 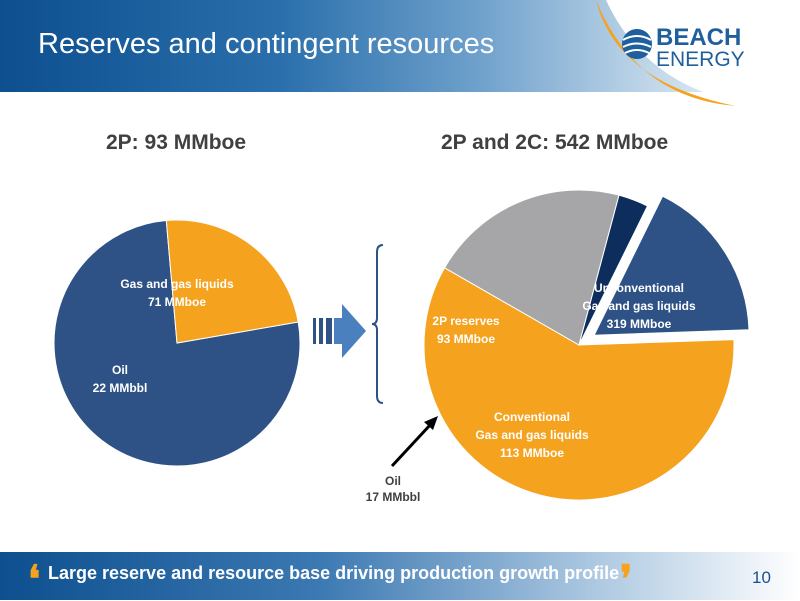 I want to click on pie-label-unconventional-1: Unconventional, so click(x=639, y=288).